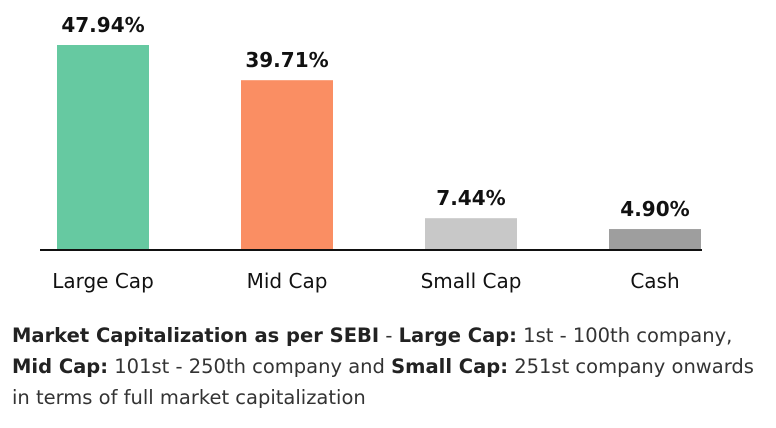 Image resolution: width=776 pixels, height=428 pixels. I want to click on footnote-text: -, so click(389, 335).